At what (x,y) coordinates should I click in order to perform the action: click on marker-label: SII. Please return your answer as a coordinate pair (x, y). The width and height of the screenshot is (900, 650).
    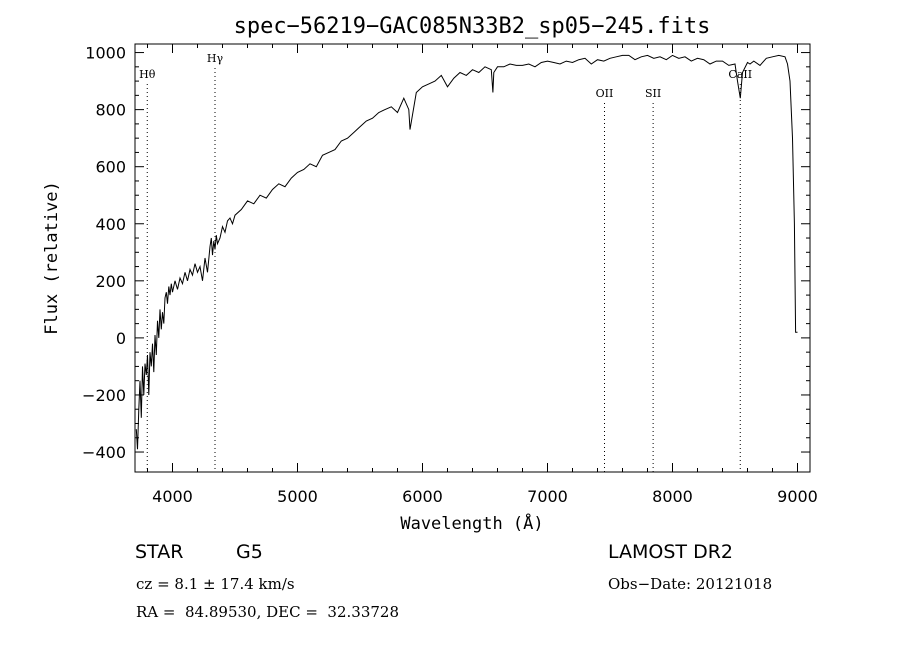
    Looking at the image, I should click on (653, 93).